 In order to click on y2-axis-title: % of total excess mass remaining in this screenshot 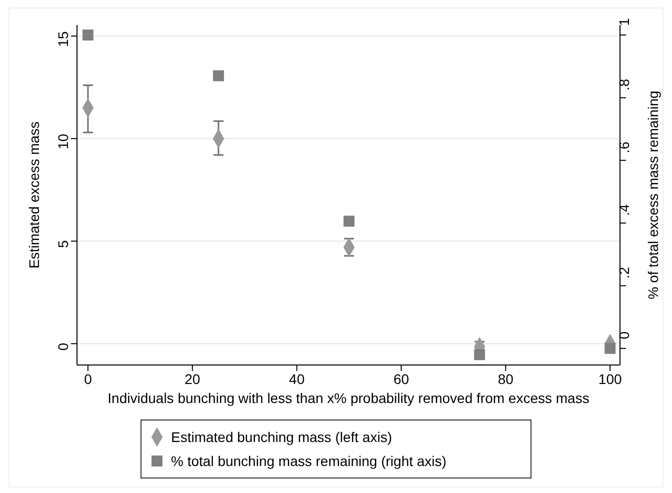, I will do `click(653, 195)`.